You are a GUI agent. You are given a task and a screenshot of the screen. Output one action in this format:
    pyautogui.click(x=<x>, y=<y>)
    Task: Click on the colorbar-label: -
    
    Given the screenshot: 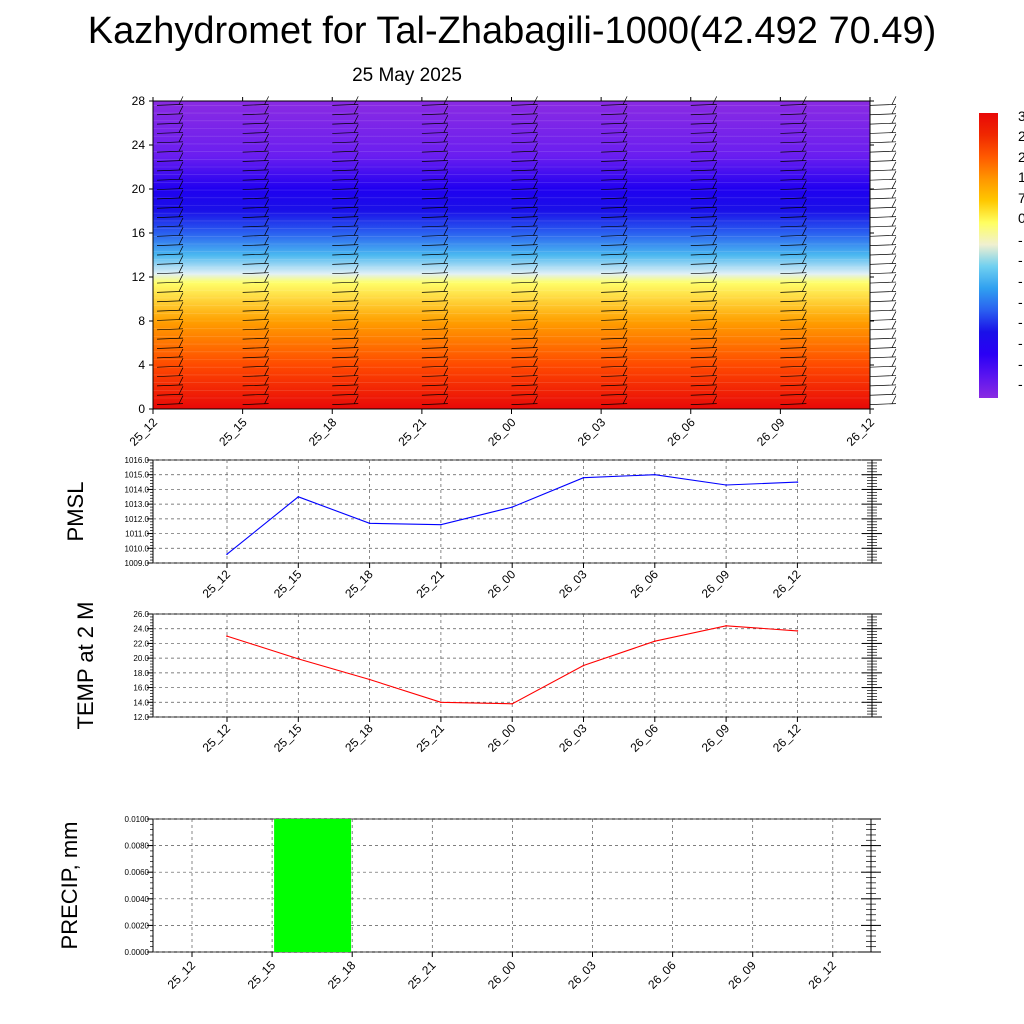 What is the action you would take?
    pyautogui.click(x=1020, y=281)
    